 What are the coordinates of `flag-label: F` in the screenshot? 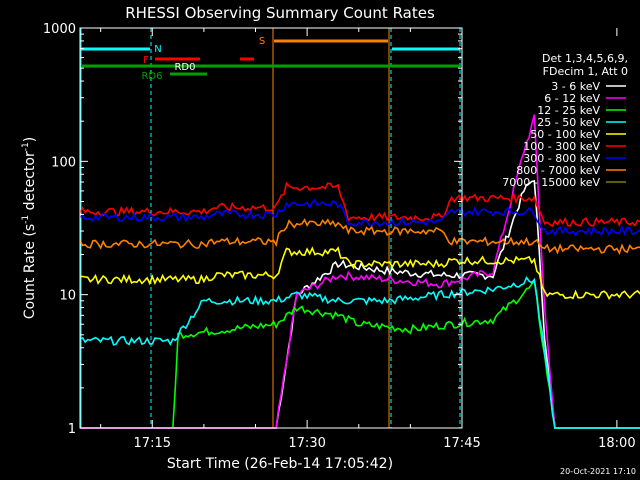 It's located at (146, 60).